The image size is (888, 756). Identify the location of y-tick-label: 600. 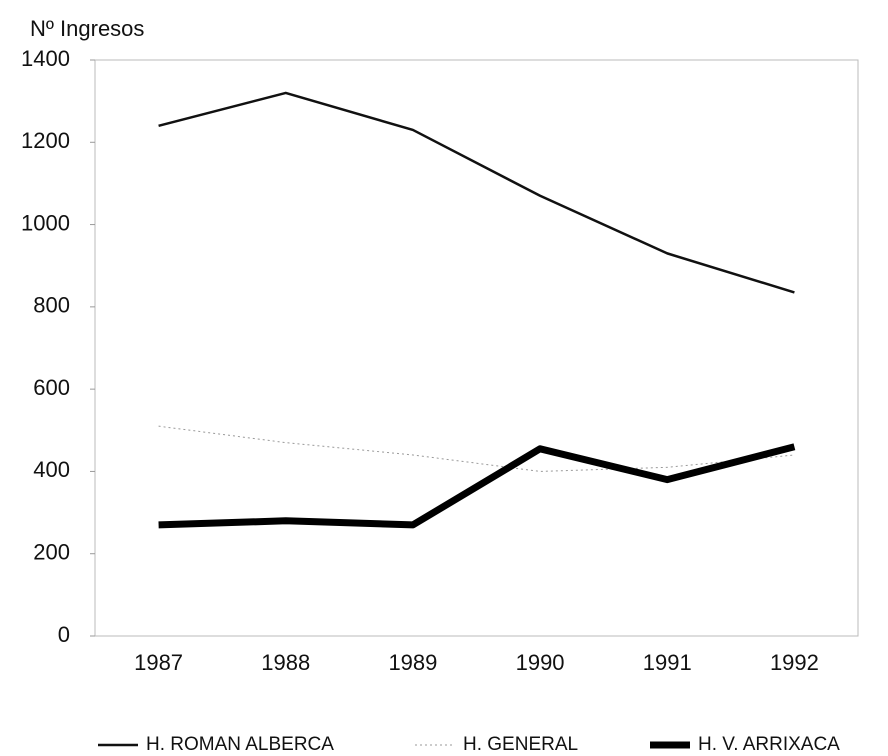
(51, 387).